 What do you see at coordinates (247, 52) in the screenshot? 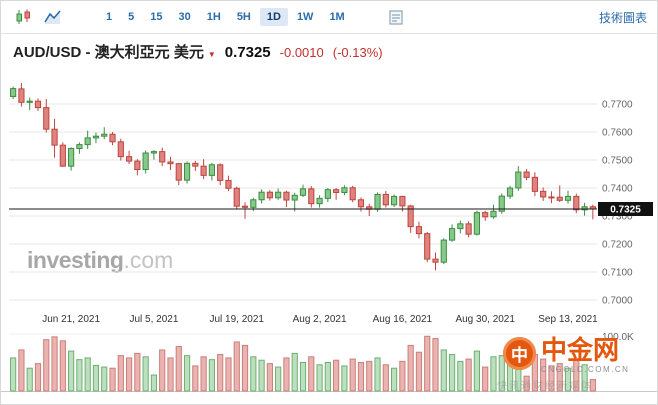
I see `last-price: 0.7325` at bounding box center [247, 52].